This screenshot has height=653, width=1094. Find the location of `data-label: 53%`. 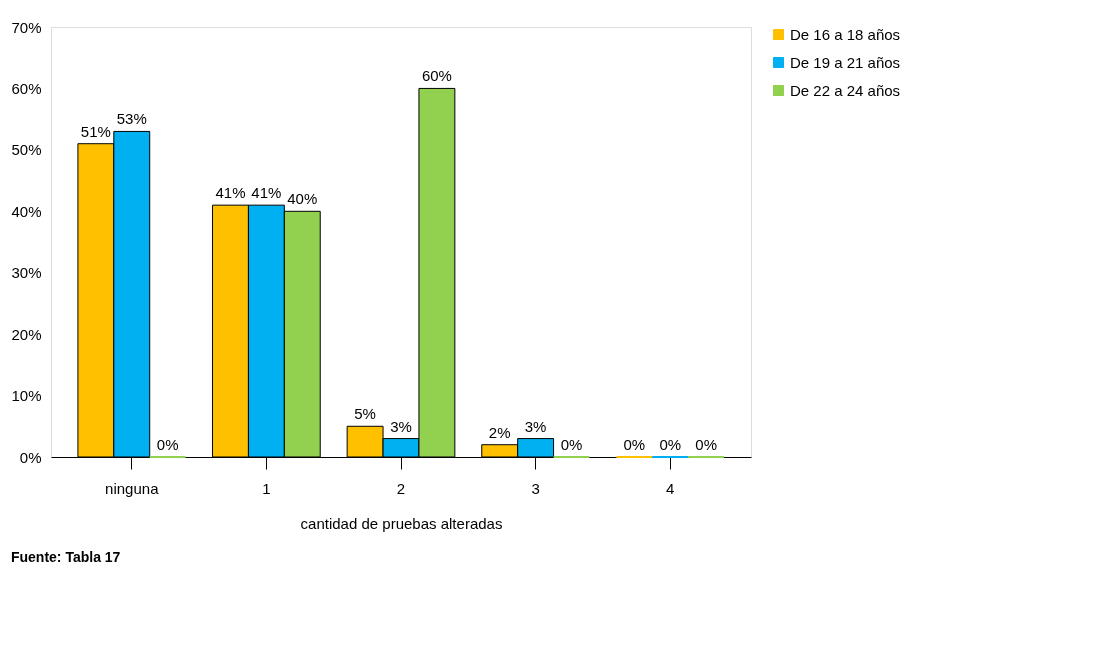

data-label: 53% is located at coordinates (131, 119).